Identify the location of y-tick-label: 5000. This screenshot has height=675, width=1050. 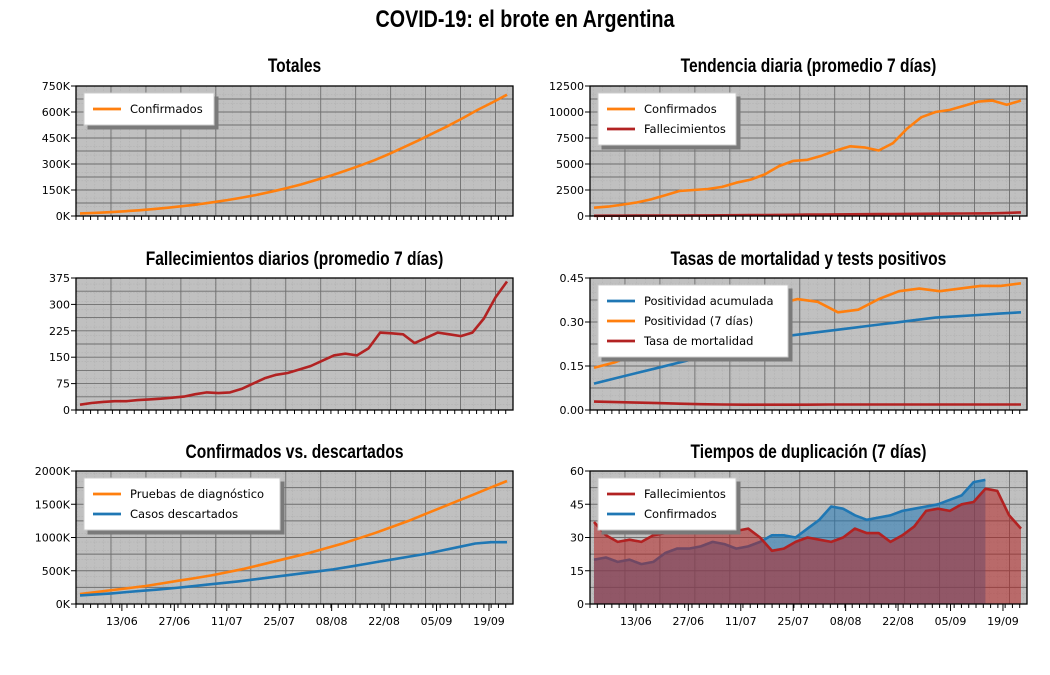
(570, 164).